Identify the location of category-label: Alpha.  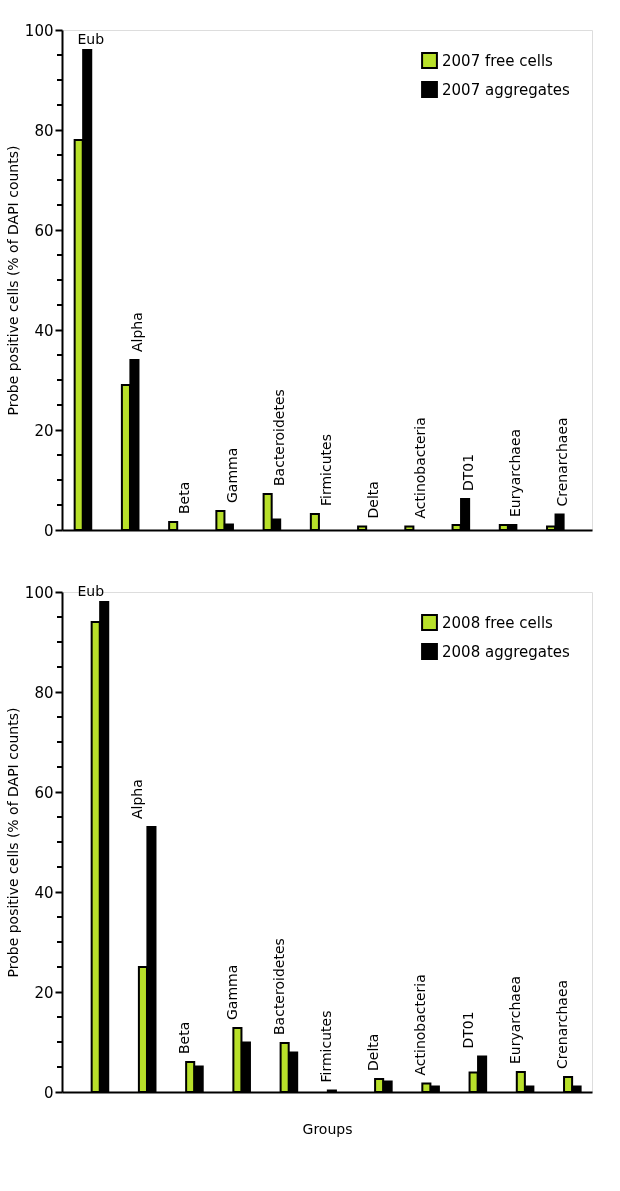
(137, 332).